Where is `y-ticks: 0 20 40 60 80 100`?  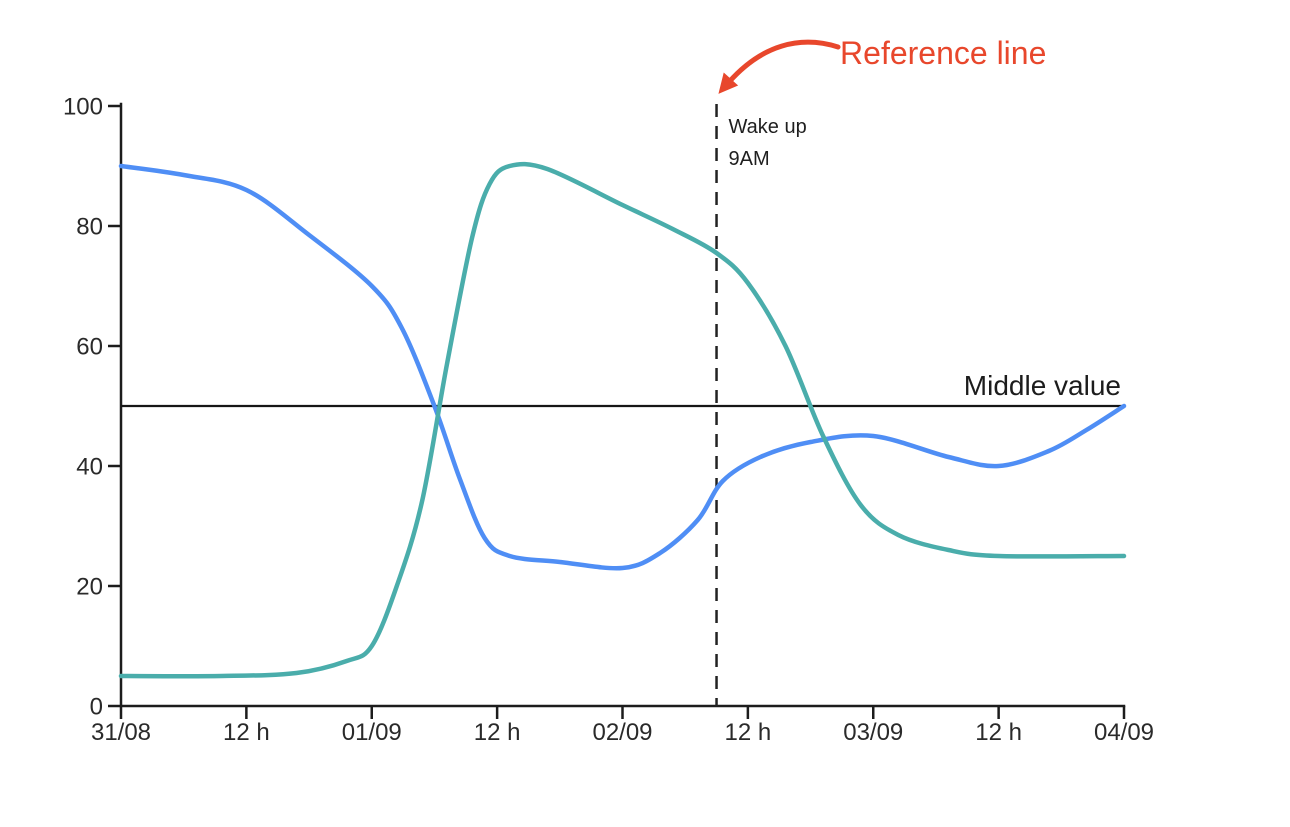
y-ticks: 0 20 40 60 80 100 is located at coordinates (92, 407).